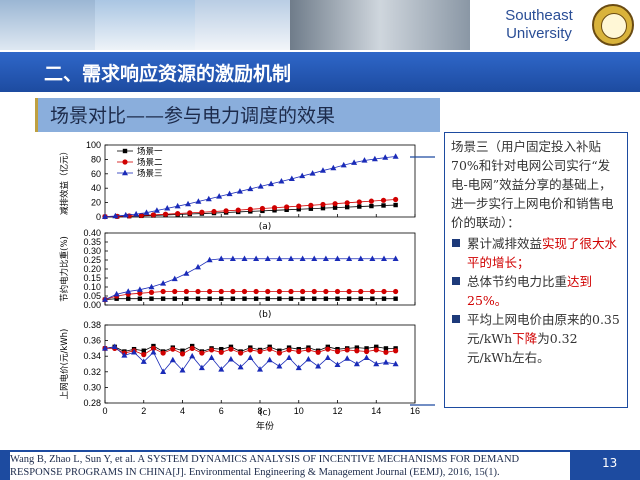 The height and width of the screenshot is (480, 640). Describe the element at coordinates (415, 411) in the screenshot. I see `x-tick-label: 16` at that location.